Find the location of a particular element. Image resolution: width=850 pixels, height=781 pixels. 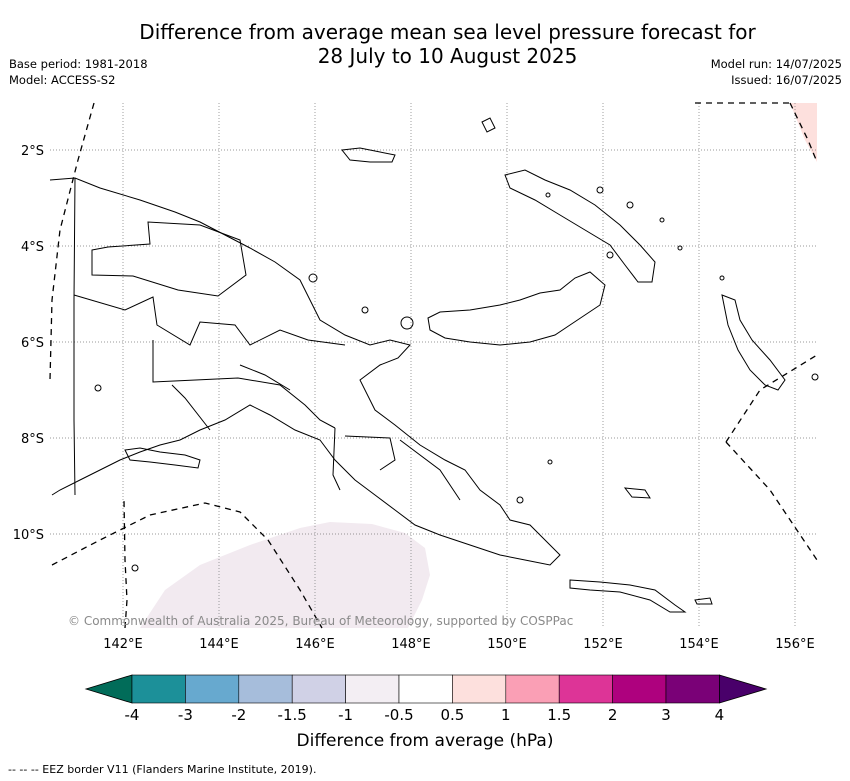

colorbar-tick-label: 1.5 is located at coordinates (559, 715).